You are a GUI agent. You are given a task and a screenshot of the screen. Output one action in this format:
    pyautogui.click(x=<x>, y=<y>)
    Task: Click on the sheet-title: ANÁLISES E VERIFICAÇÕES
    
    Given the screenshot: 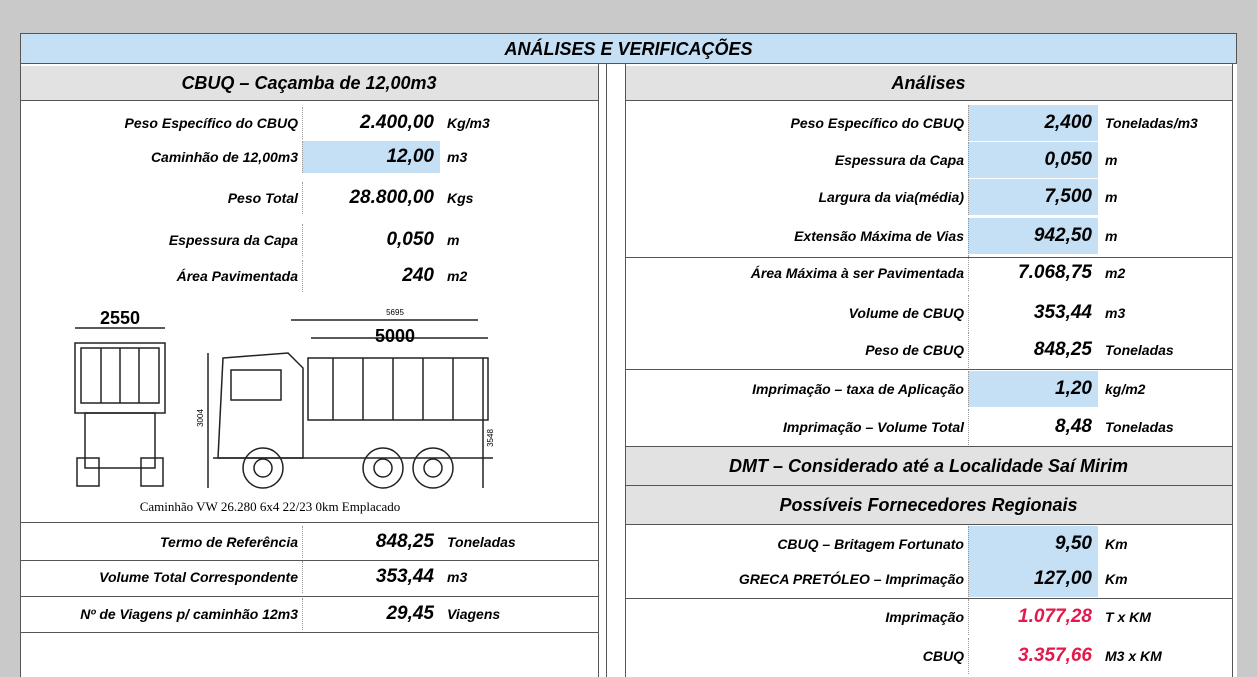 What is the action you would take?
    pyautogui.click(x=628, y=48)
    